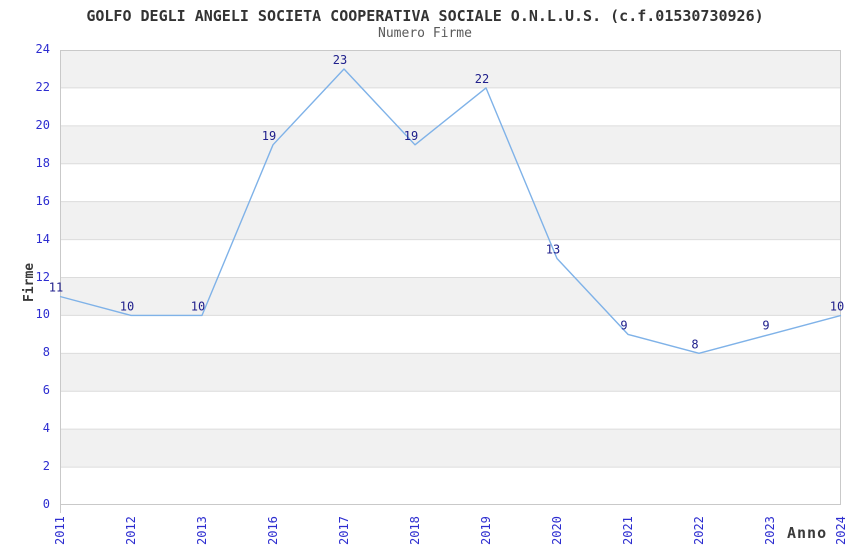 The image size is (850, 550). I want to click on y-tick-label: 4, so click(46, 428).